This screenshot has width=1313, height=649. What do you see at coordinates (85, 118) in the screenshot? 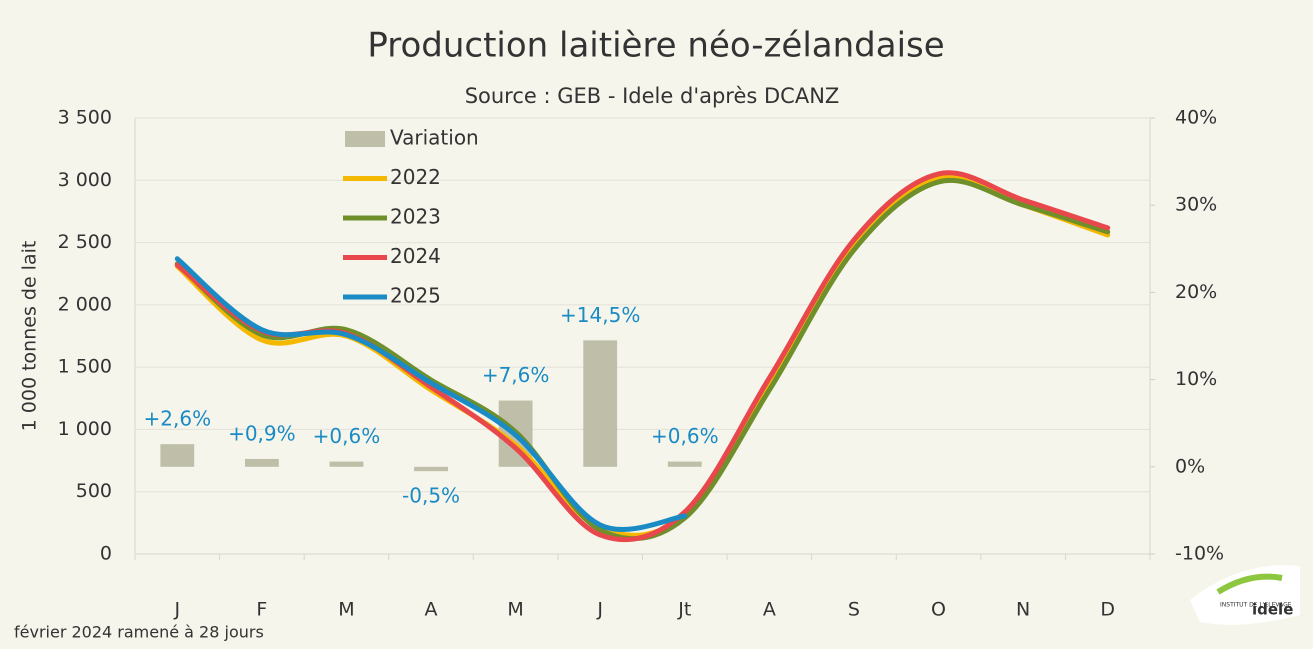
I see `y-tick-label: 3 500` at bounding box center [85, 118].